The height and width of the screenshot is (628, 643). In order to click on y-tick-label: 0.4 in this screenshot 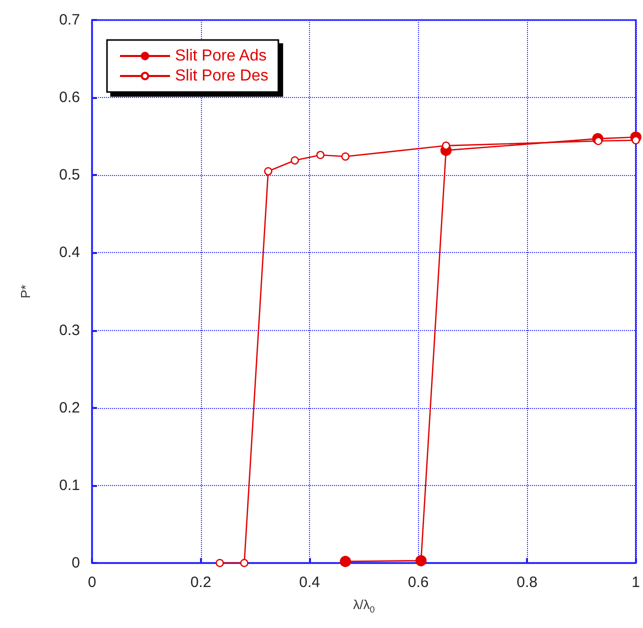, I will do `click(69, 253)`.